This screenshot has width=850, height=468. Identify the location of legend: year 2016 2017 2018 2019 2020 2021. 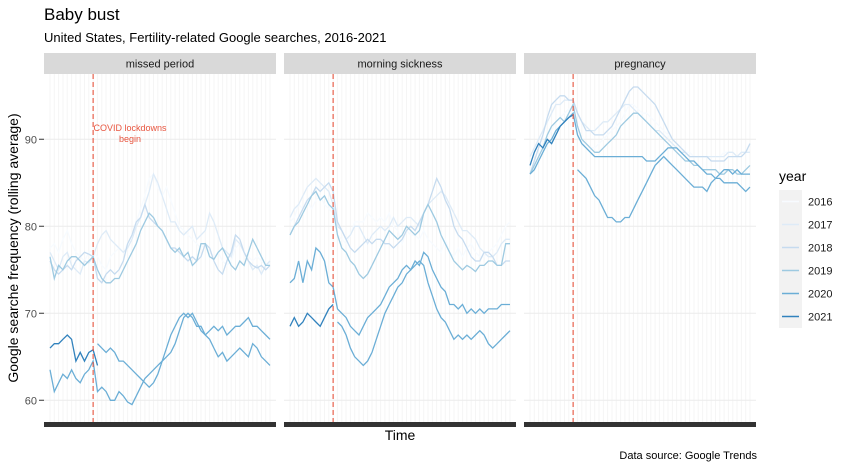
(805, 248).